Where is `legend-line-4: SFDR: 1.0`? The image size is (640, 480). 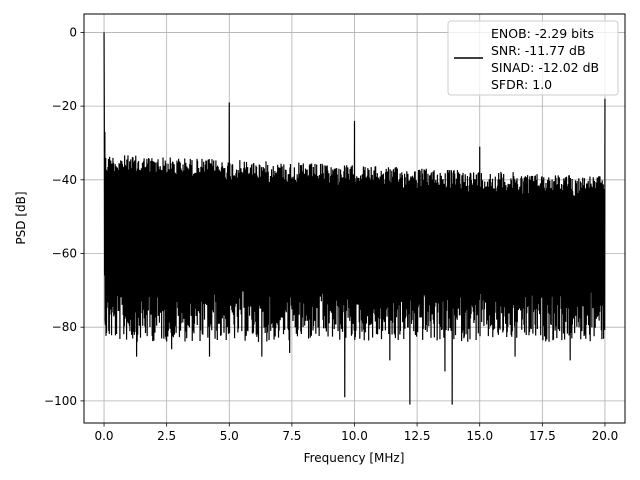
legend-line-4: SFDR: 1.0 is located at coordinates (521, 84).